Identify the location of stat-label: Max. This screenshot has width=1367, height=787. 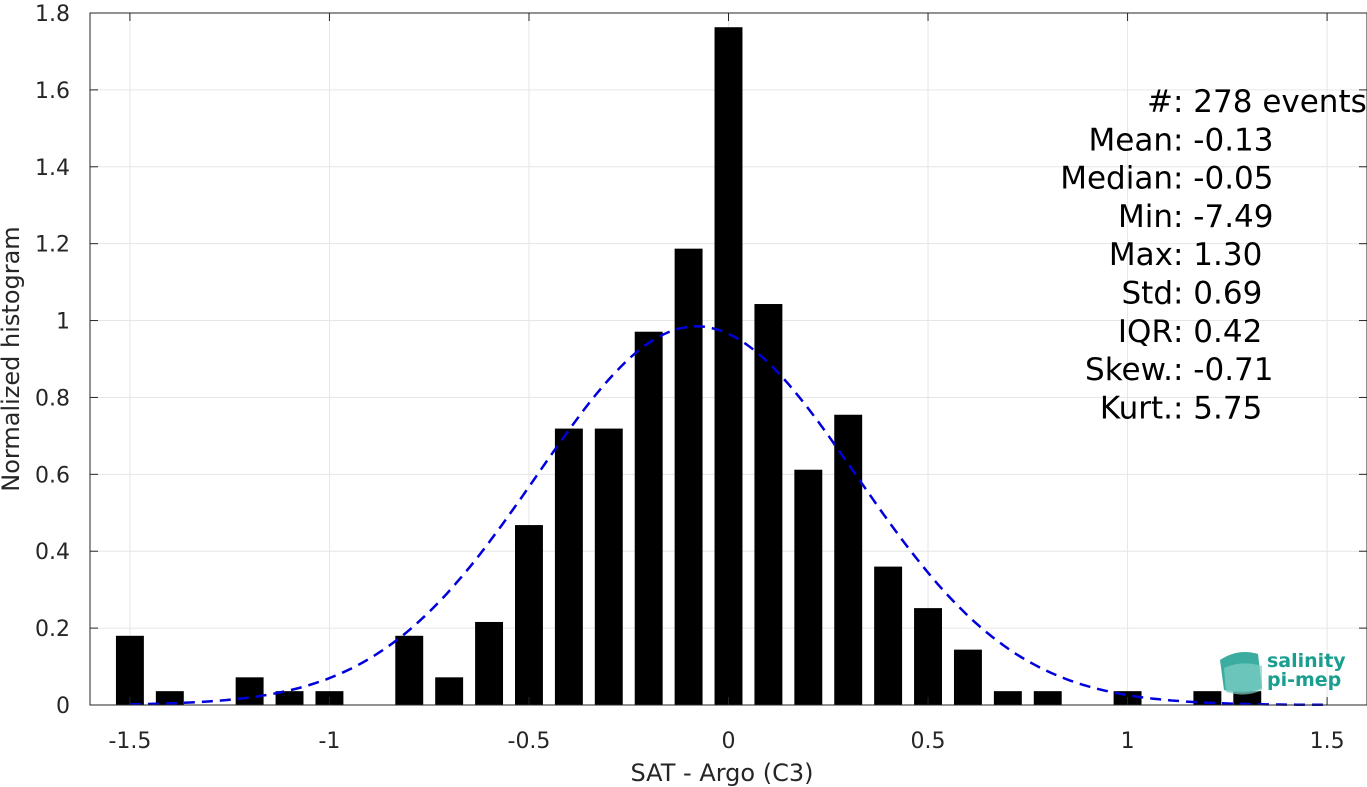
(1141, 255).